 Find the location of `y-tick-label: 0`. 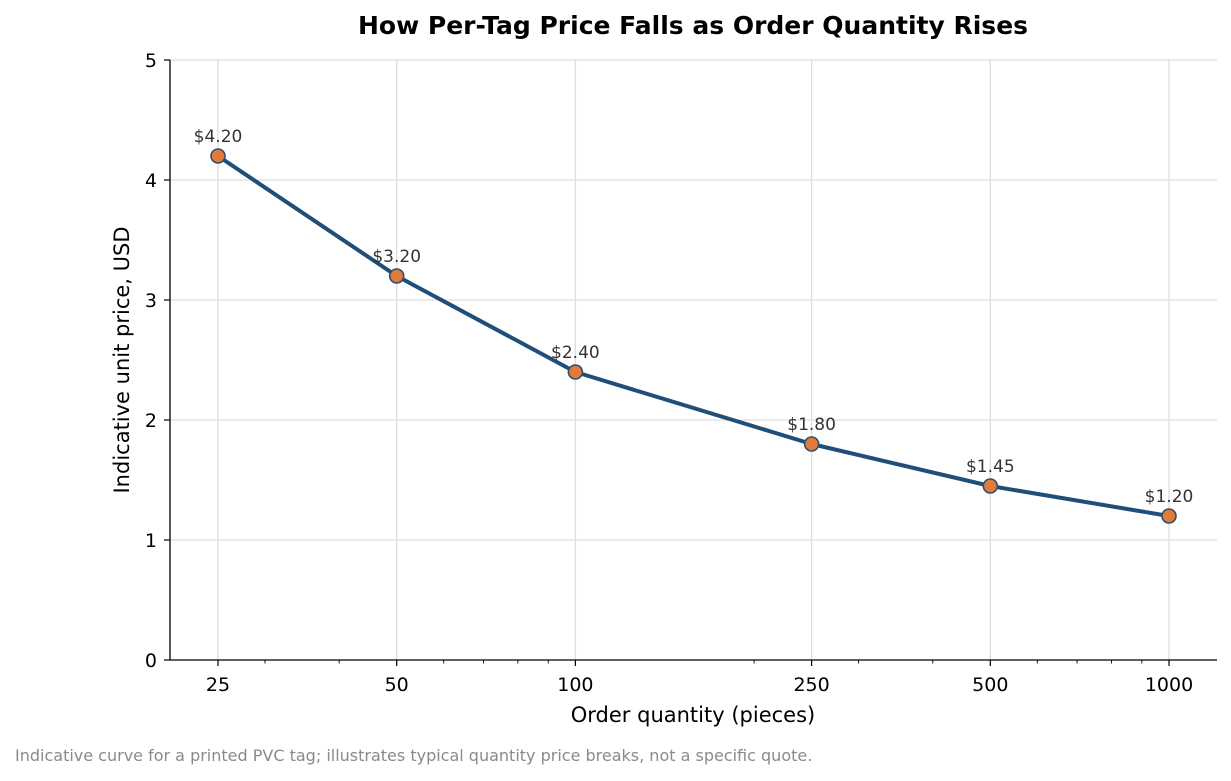

y-tick-label: 0 is located at coordinates (151, 661).